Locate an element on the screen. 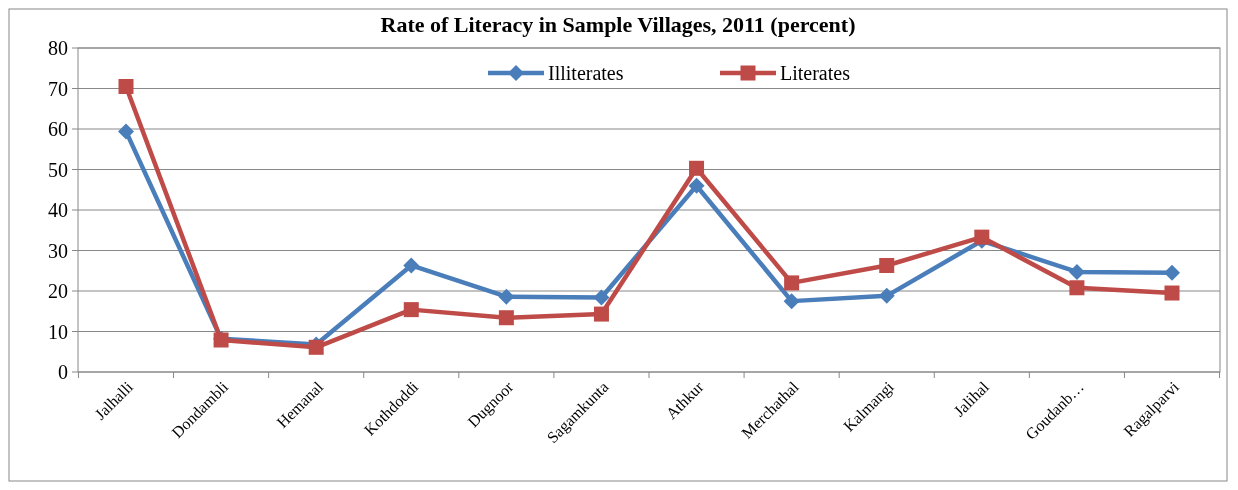 The height and width of the screenshot is (490, 1238). y-tick-label: 20 is located at coordinates (58, 291).